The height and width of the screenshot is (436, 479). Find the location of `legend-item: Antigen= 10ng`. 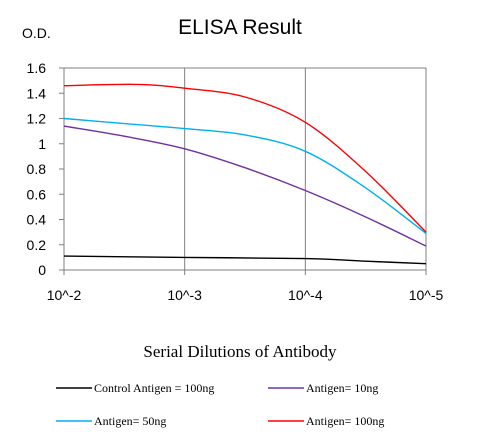

legend-item: Antigen= 10ng is located at coordinates (323, 388).